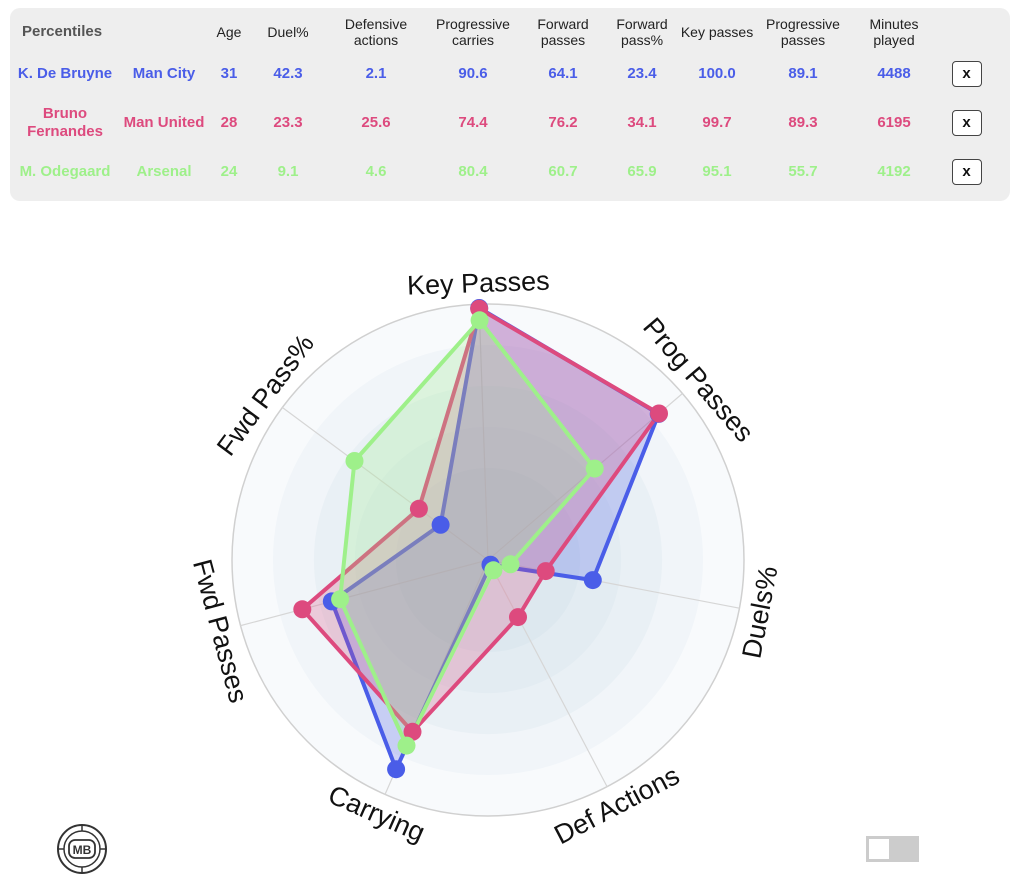 This screenshot has height=890, width=1024. What do you see at coordinates (642, 32) in the screenshot?
I see `column-header-forward-pass-pct: Forward pass%` at bounding box center [642, 32].